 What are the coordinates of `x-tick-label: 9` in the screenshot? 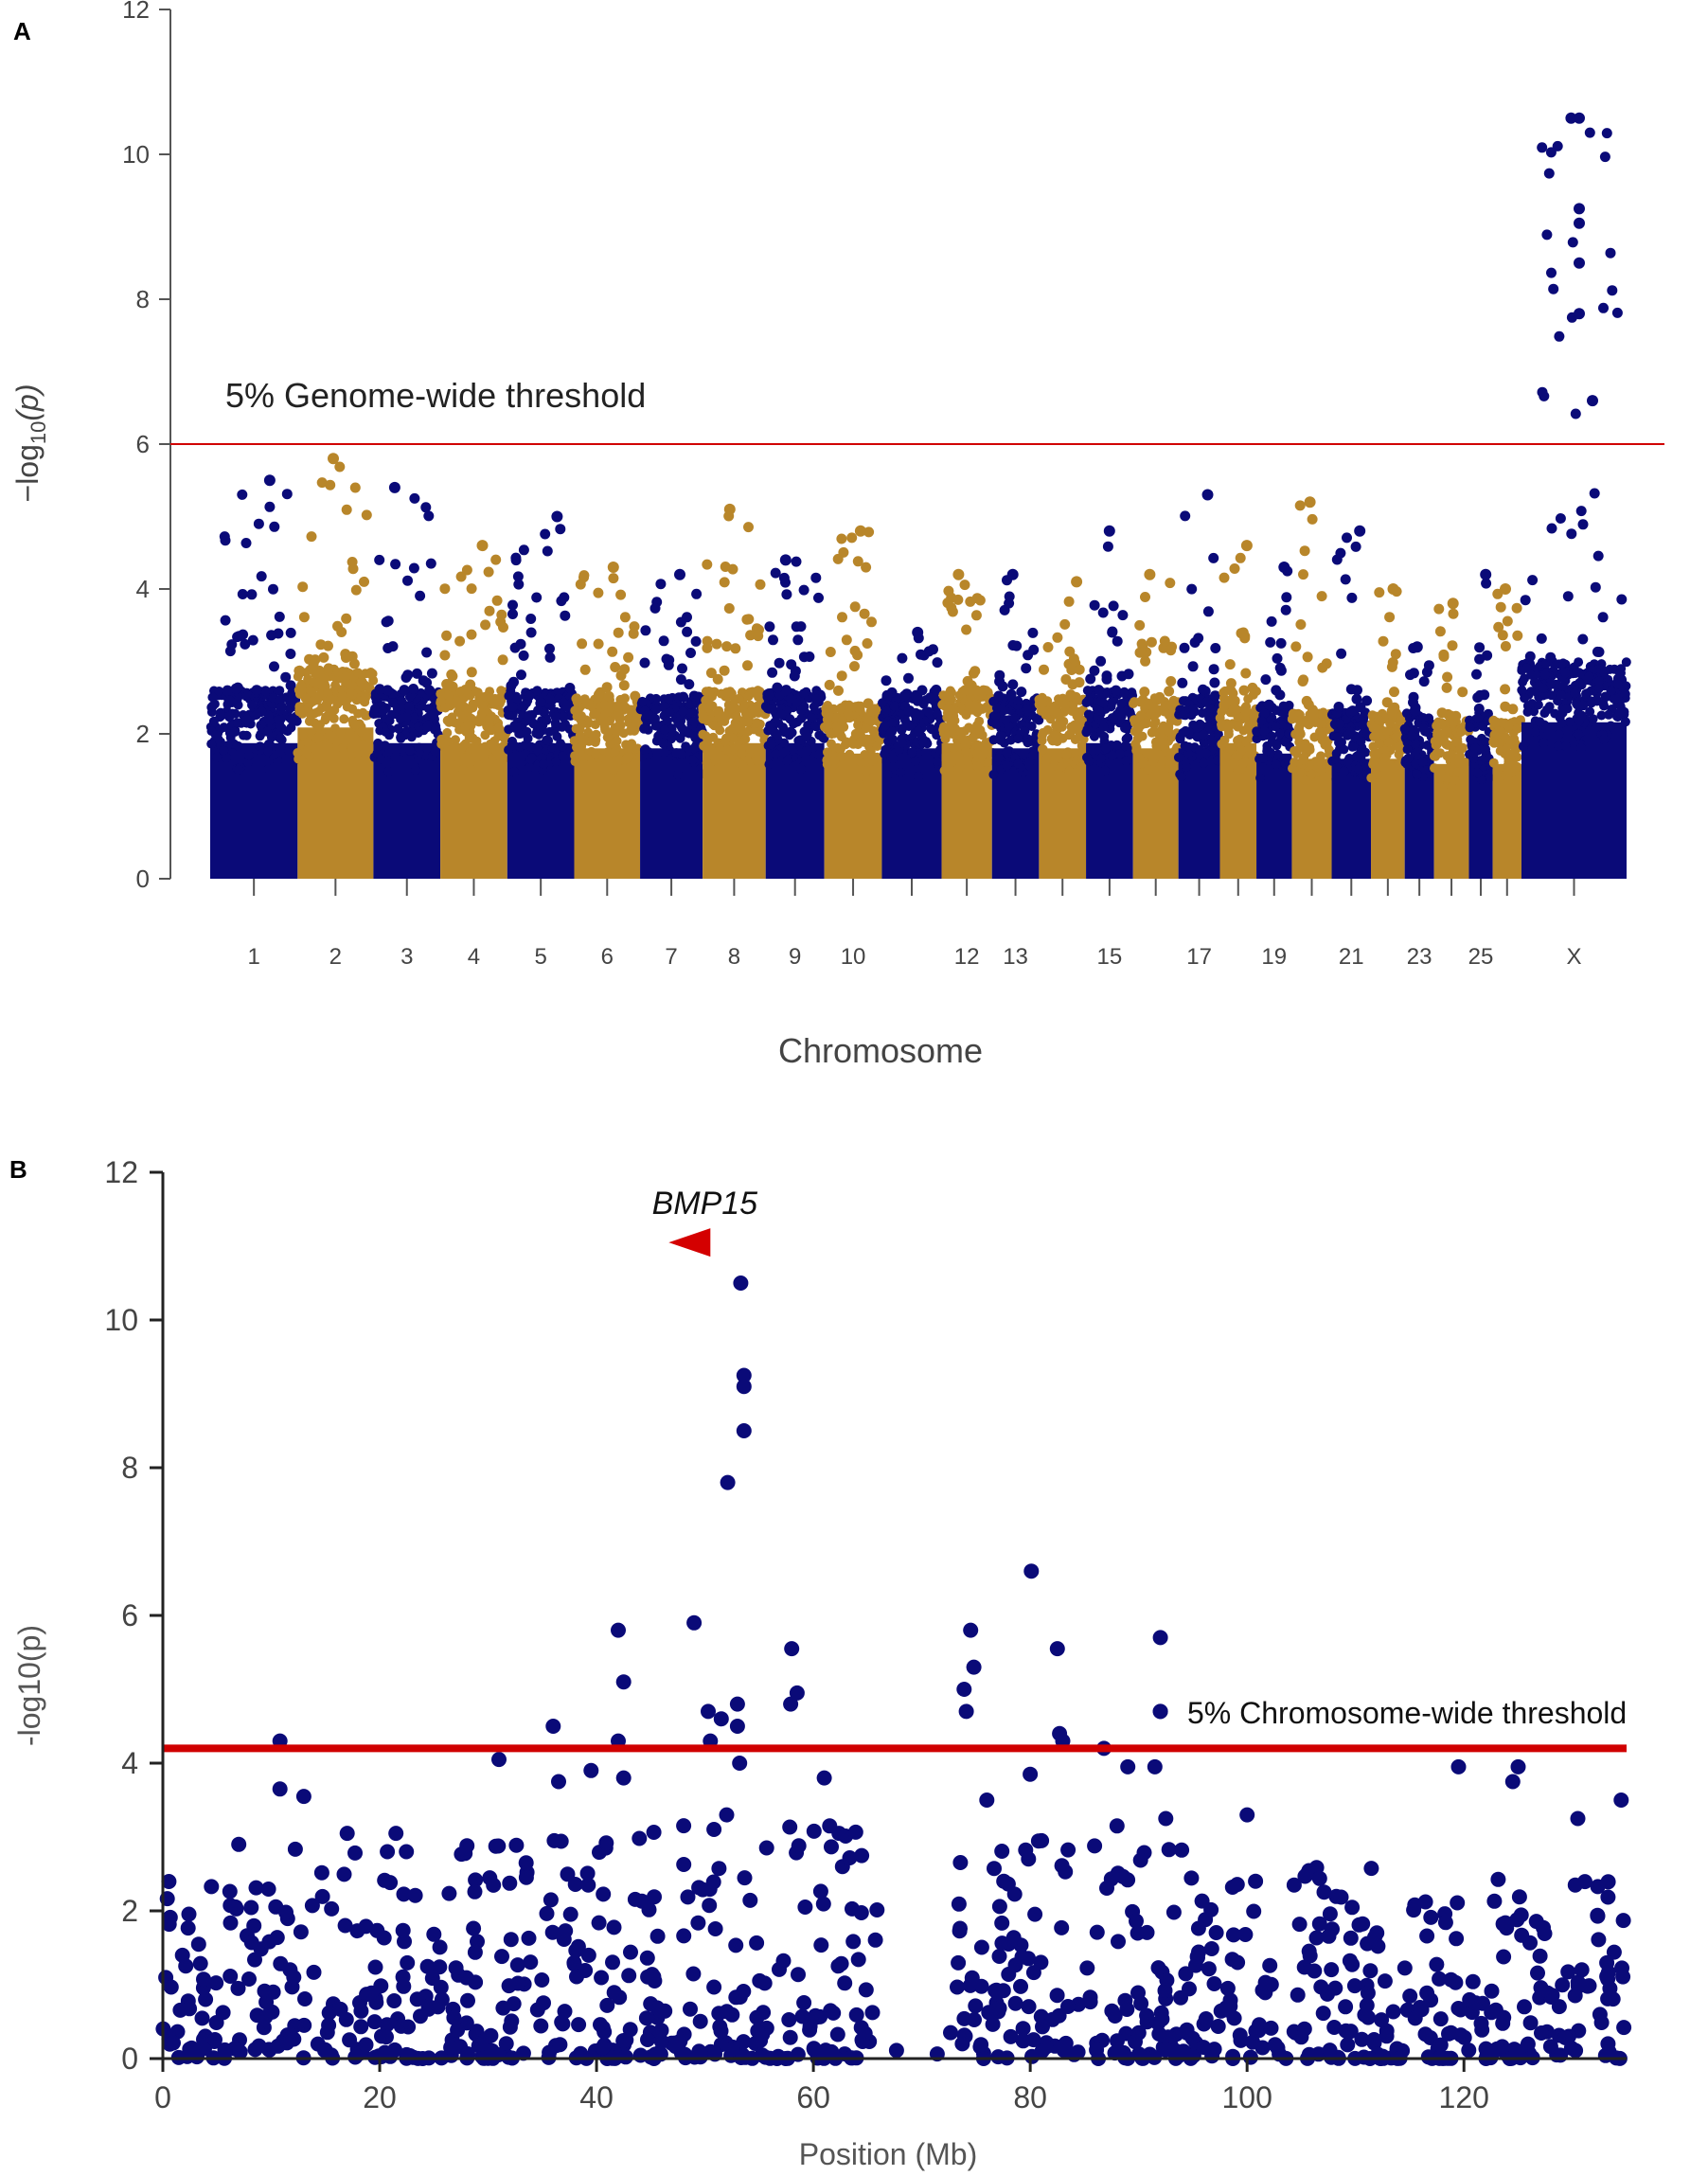 It's located at (795, 957).